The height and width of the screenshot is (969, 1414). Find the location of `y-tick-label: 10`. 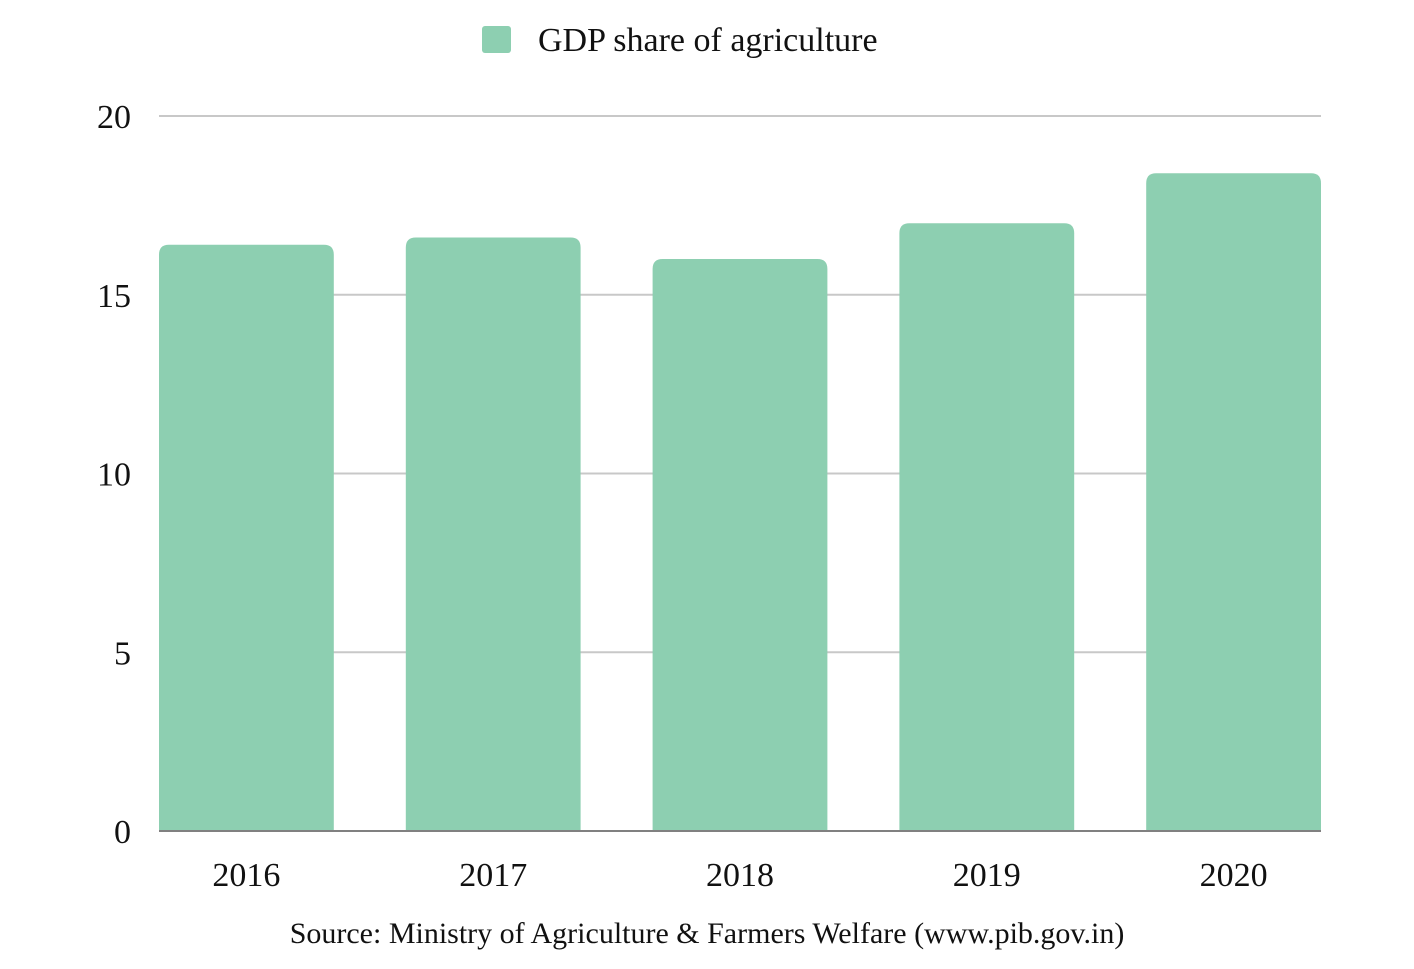

y-tick-label: 10 is located at coordinates (114, 475).